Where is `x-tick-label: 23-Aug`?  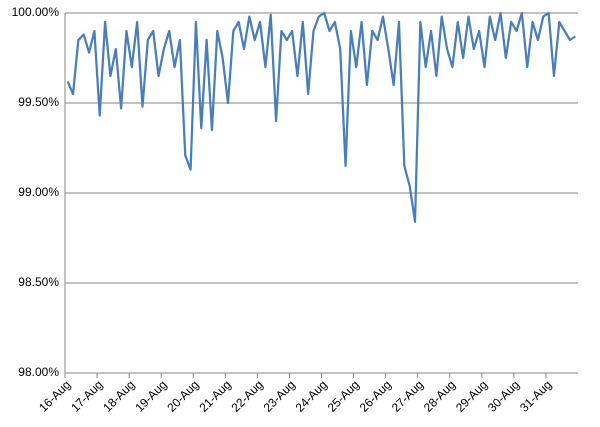 x-tick-label: 23-Aug is located at coordinates (279, 395).